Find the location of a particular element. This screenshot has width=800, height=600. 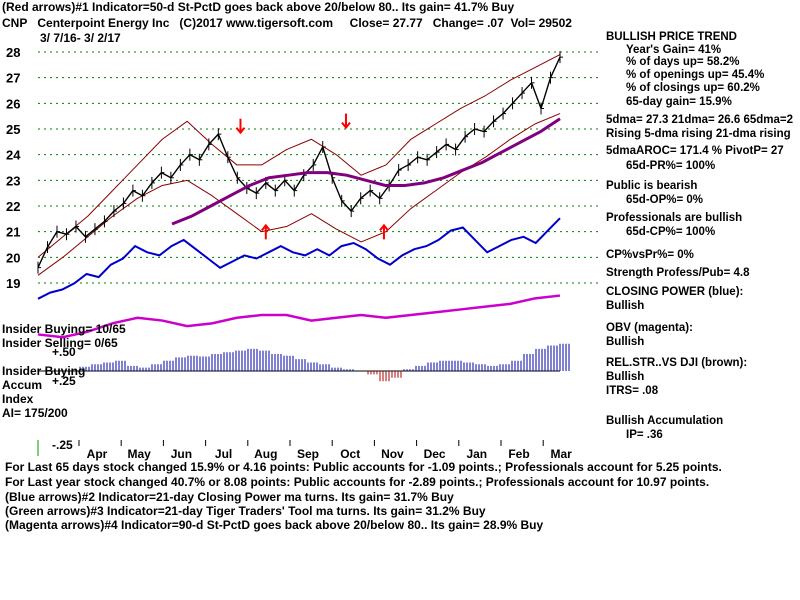

accum-minus25: -.25 is located at coordinates (62, 445).